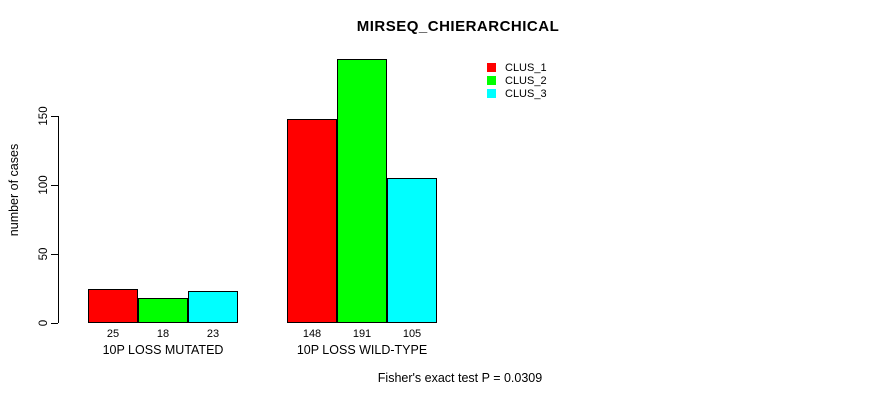  Describe the element at coordinates (412, 334) in the screenshot. I see `bar-value-label: 105` at that location.